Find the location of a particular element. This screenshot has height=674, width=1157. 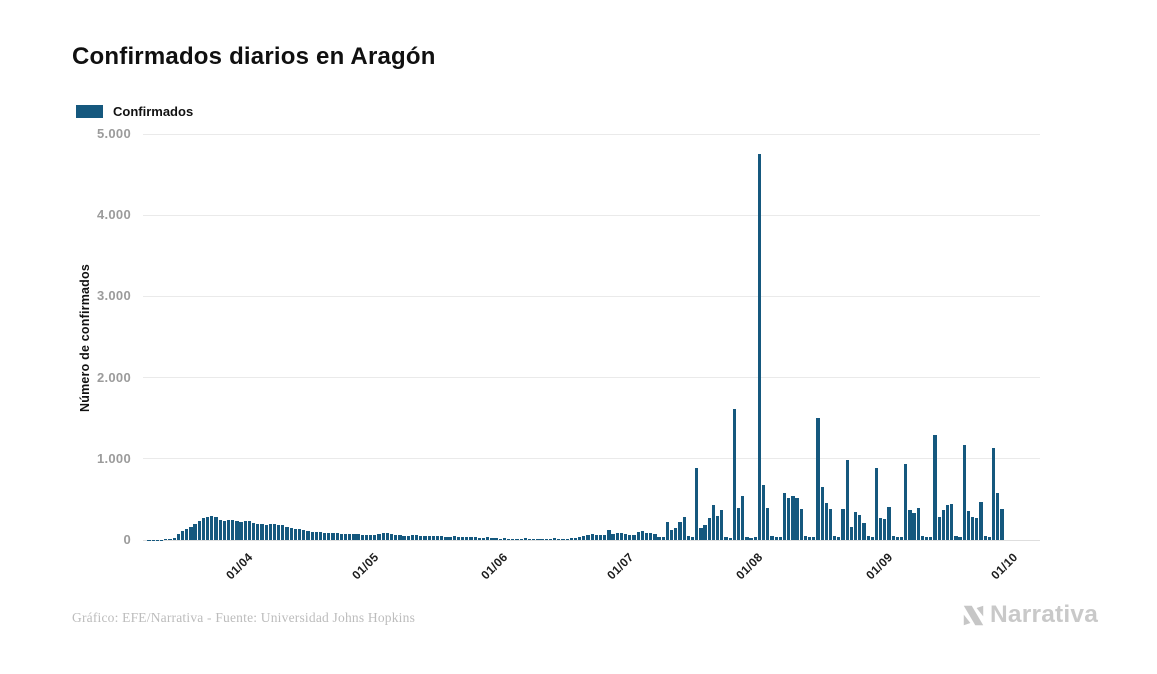

x-tick-label-text: 01/09 is located at coordinates (879, 566).